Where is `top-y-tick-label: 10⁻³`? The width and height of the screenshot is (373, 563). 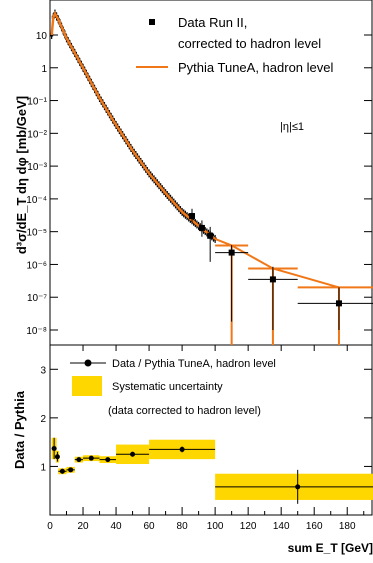
top-y-tick-label: 10⁻³ is located at coordinates (37, 167).